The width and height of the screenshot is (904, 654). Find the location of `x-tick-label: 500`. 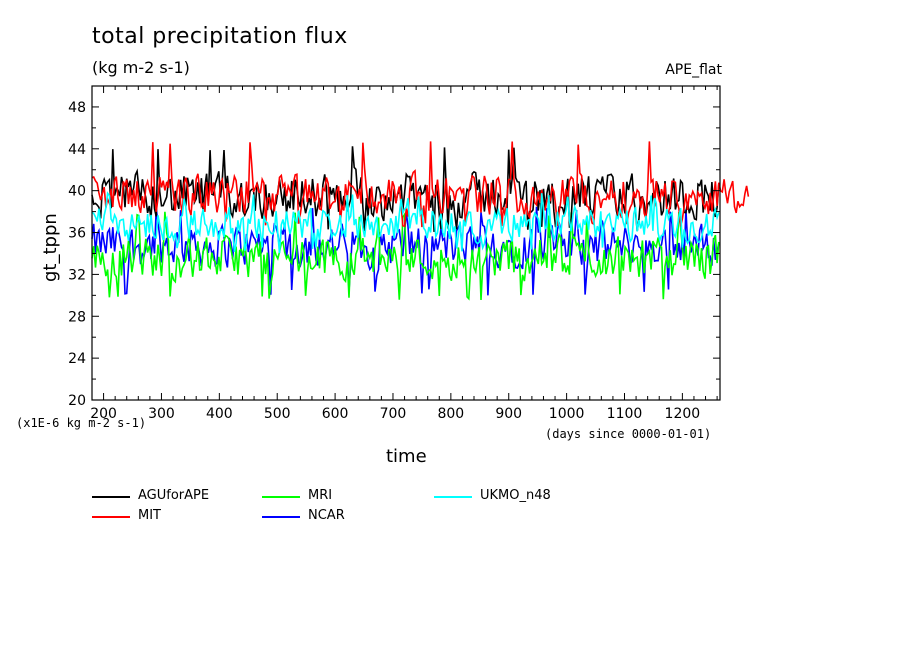

x-tick-label: 500 is located at coordinates (277, 414).